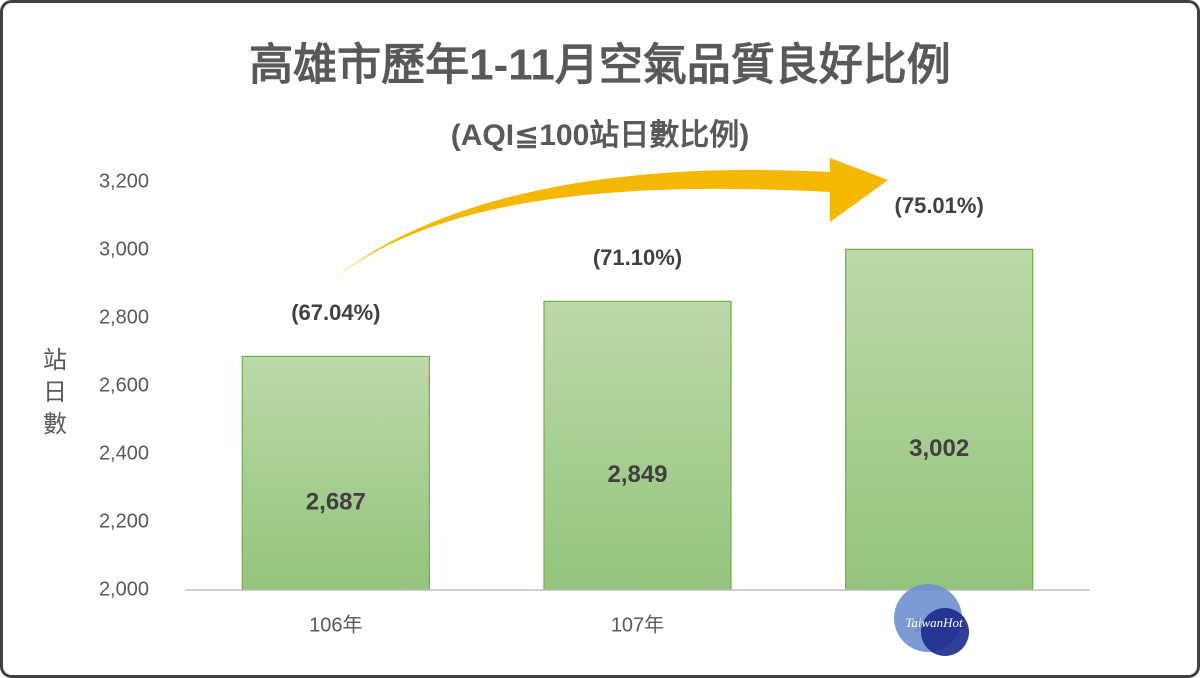 The image size is (1200, 678). What do you see at coordinates (52, 395) in the screenshot?
I see `y-axis-label: 站日數` at bounding box center [52, 395].